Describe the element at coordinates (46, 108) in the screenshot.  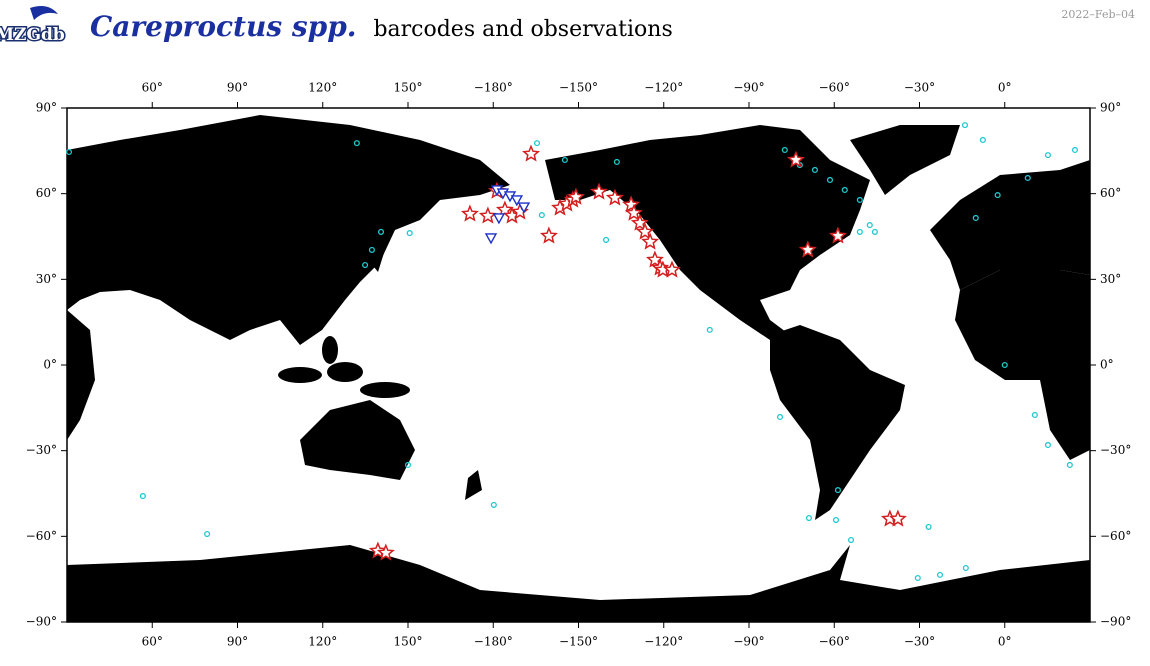
I see `y-tick-label: 90°` at that location.